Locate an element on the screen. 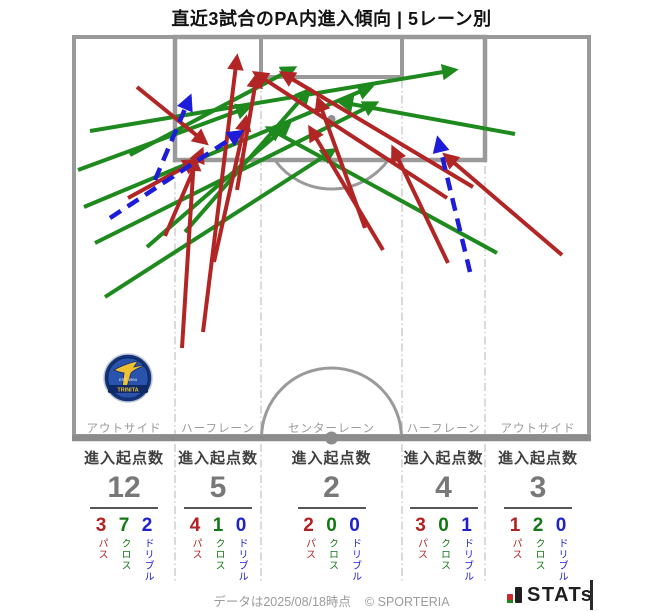 The width and height of the screenshot is (663, 611). badge-est-text: EST 1994 is located at coordinates (128, 379).